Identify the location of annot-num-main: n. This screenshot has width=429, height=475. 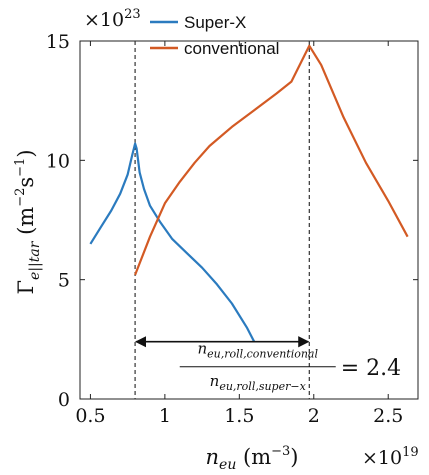
(202, 349).